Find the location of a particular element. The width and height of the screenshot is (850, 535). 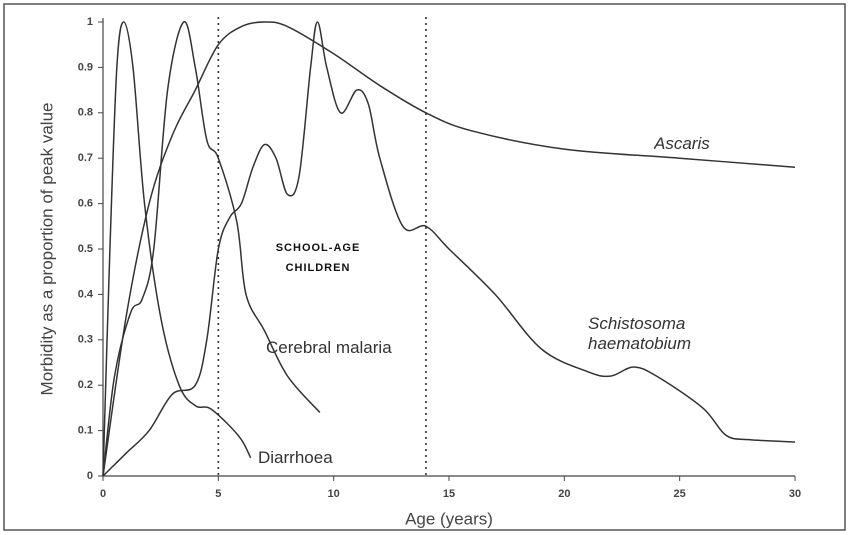

y-tick-label: 0 is located at coordinates (90, 476).